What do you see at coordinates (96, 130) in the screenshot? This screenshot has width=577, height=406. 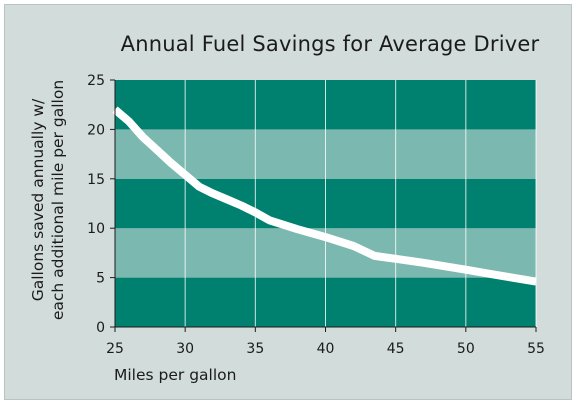 I see `y-tick-label-20: 20` at bounding box center [96, 130].